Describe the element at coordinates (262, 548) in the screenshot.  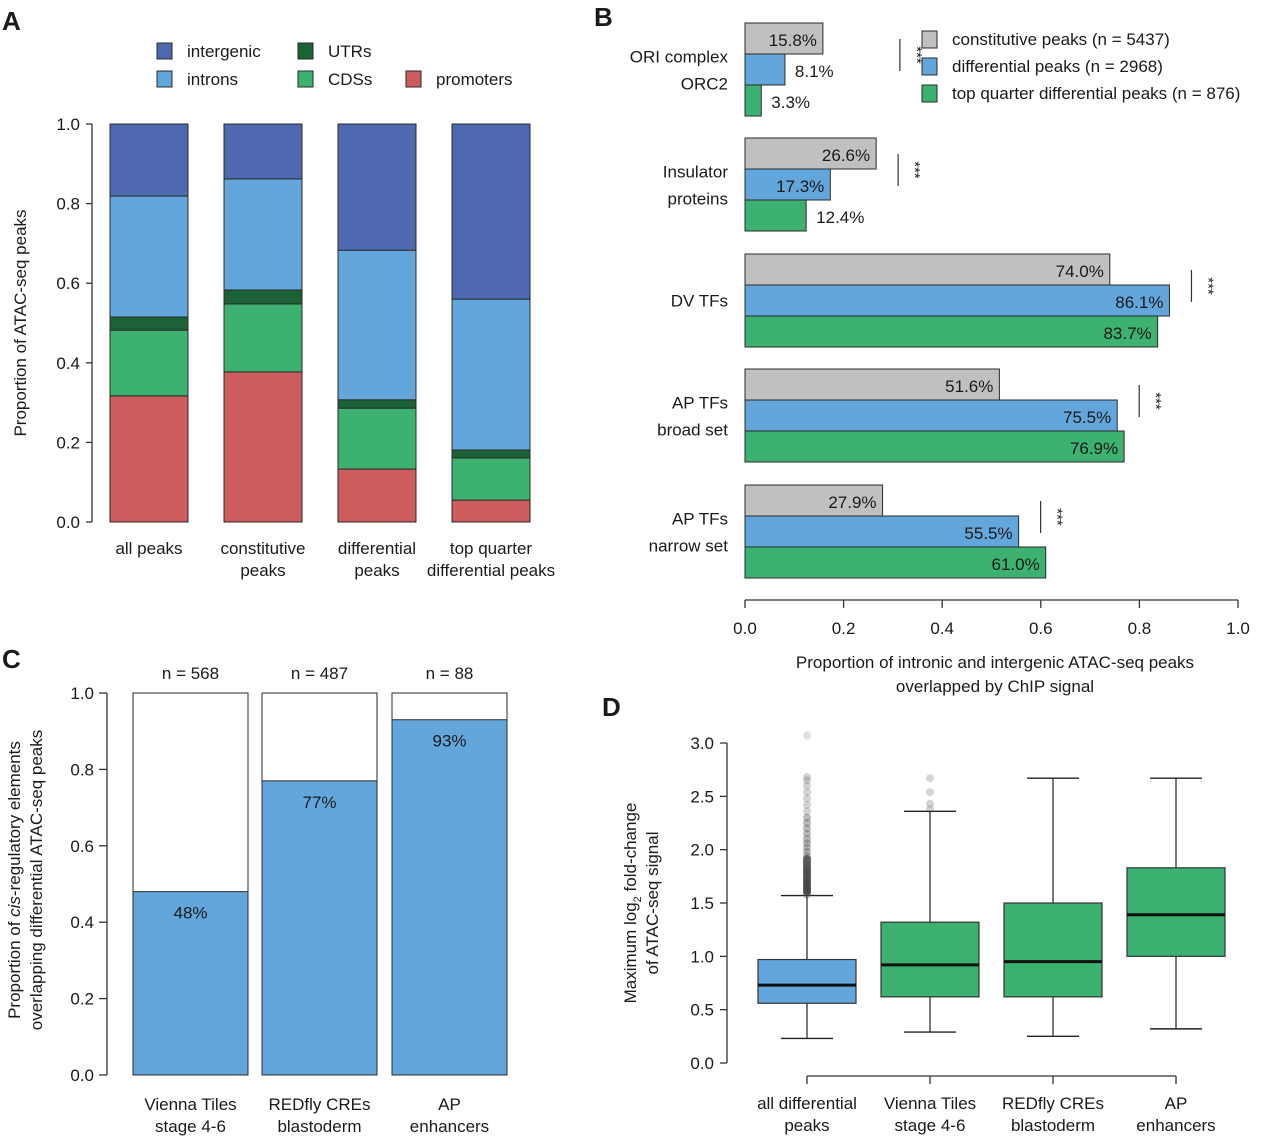
I see `x-category-label-line: constitutive` at that location.